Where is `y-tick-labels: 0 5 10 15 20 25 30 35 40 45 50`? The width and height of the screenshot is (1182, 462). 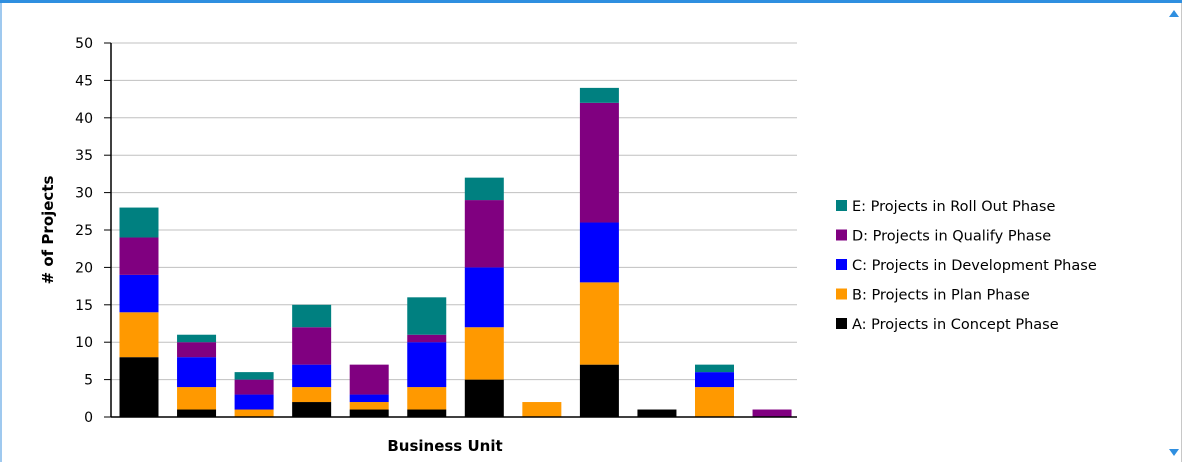 y-tick-labels: 0 5 10 15 20 25 30 35 40 45 50 is located at coordinates (84, 231).